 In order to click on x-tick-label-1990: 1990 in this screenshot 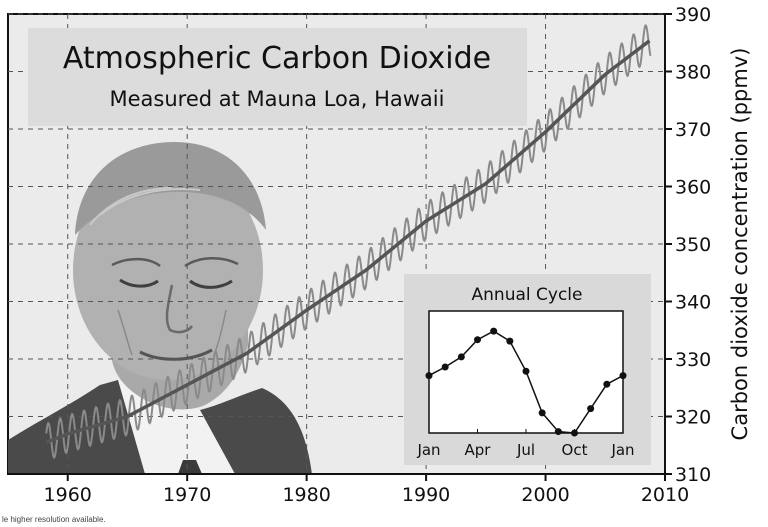, I will do `click(426, 495)`.